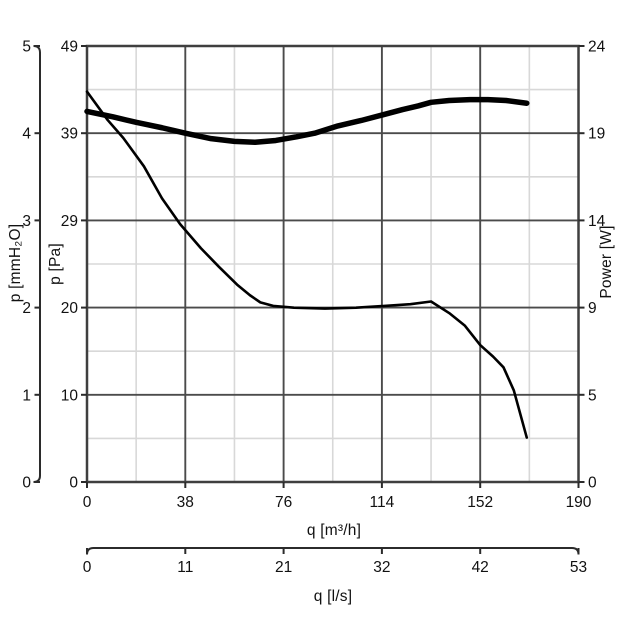  I want to click on axis-title-pressure-pa: p [Pa], so click(55, 264).